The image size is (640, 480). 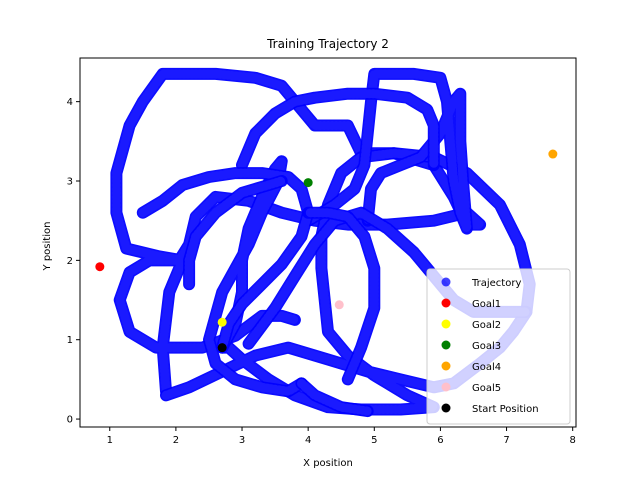 I want to click on legend-marker-goal4, so click(x=446, y=366).